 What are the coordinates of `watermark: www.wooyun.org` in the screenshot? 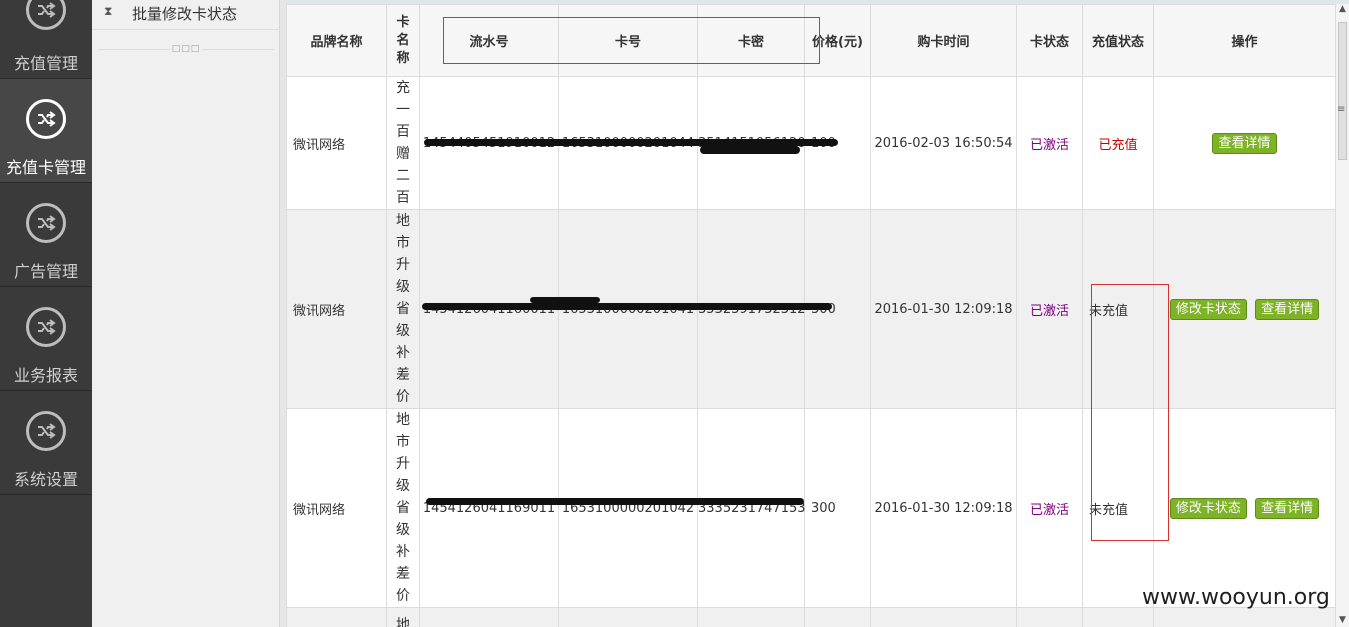 It's located at (1236, 597).